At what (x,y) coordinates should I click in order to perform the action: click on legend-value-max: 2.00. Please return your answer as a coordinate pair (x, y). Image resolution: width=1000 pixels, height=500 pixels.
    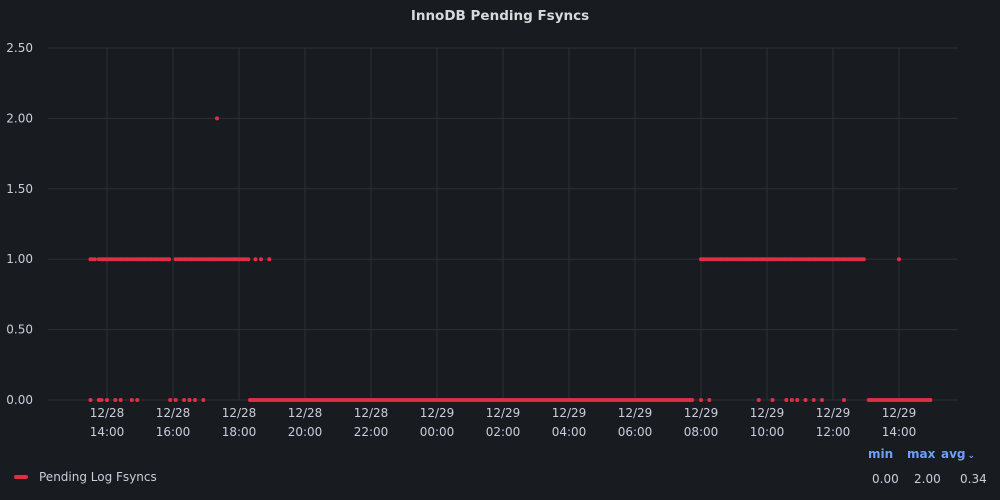
    Looking at the image, I should click on (927, 479).